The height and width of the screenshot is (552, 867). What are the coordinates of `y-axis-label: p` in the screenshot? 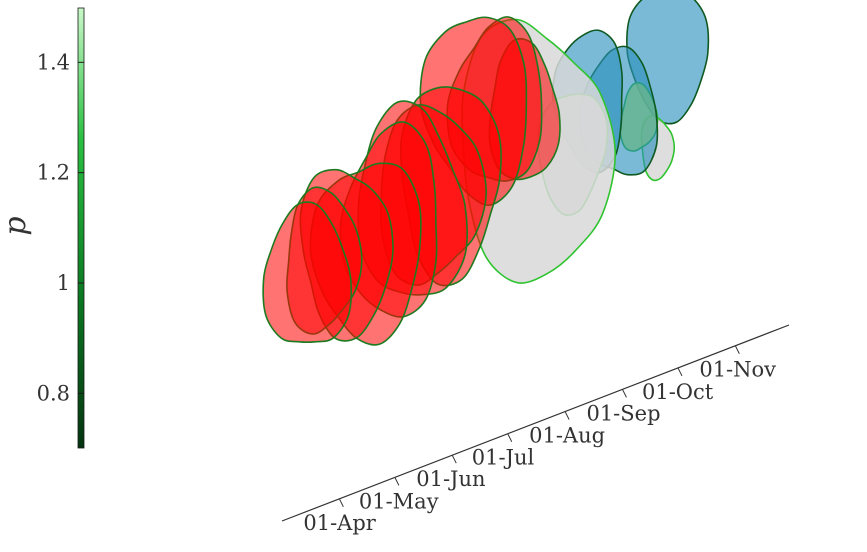 It's located at (16, 225).